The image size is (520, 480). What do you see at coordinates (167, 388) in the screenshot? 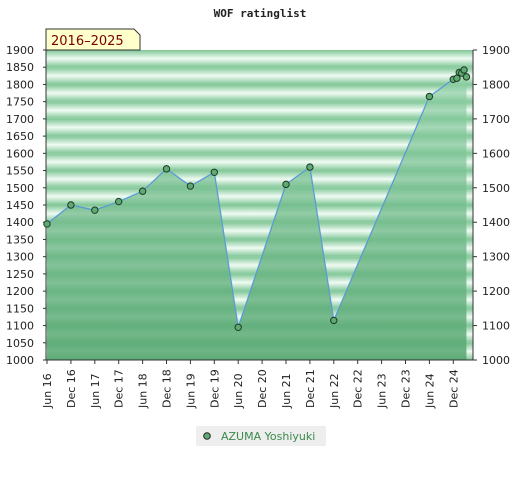
I see `x-tick-label: Dec 18` at bounding box center [167, 388].